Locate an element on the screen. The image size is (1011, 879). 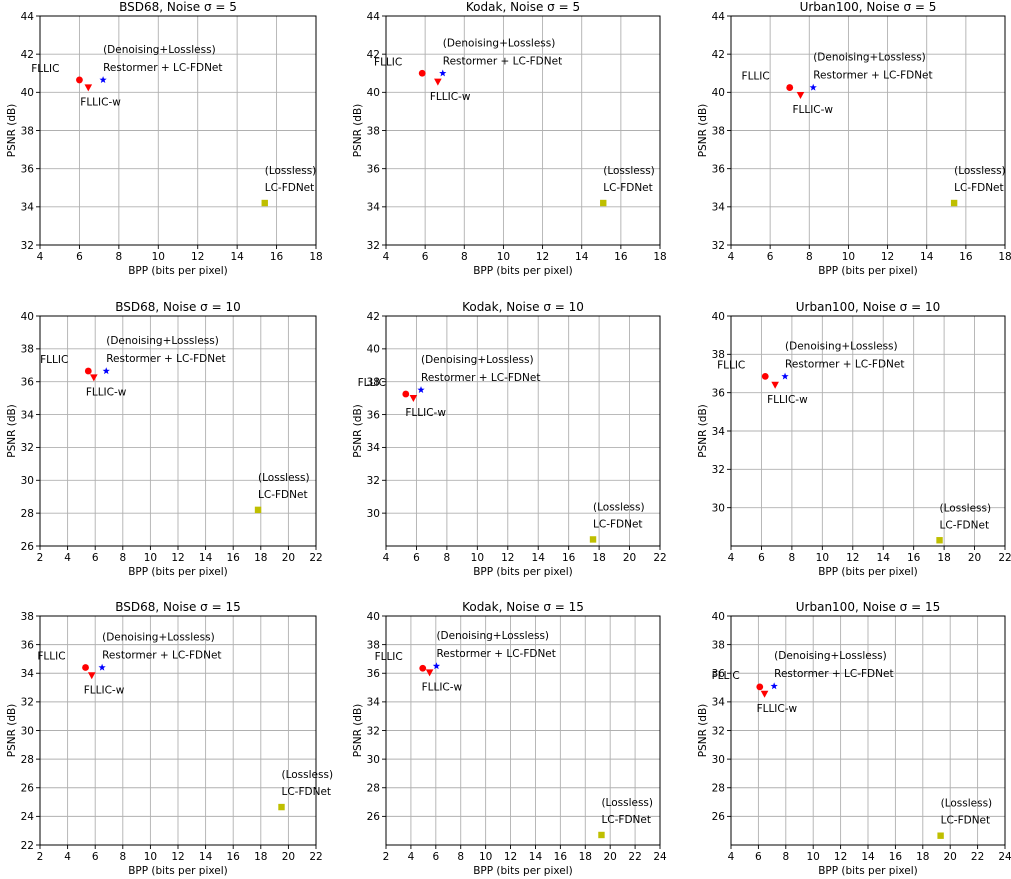
subplot-title: BSD68, Noise σ = 10 is located at coordinates (177, 307).